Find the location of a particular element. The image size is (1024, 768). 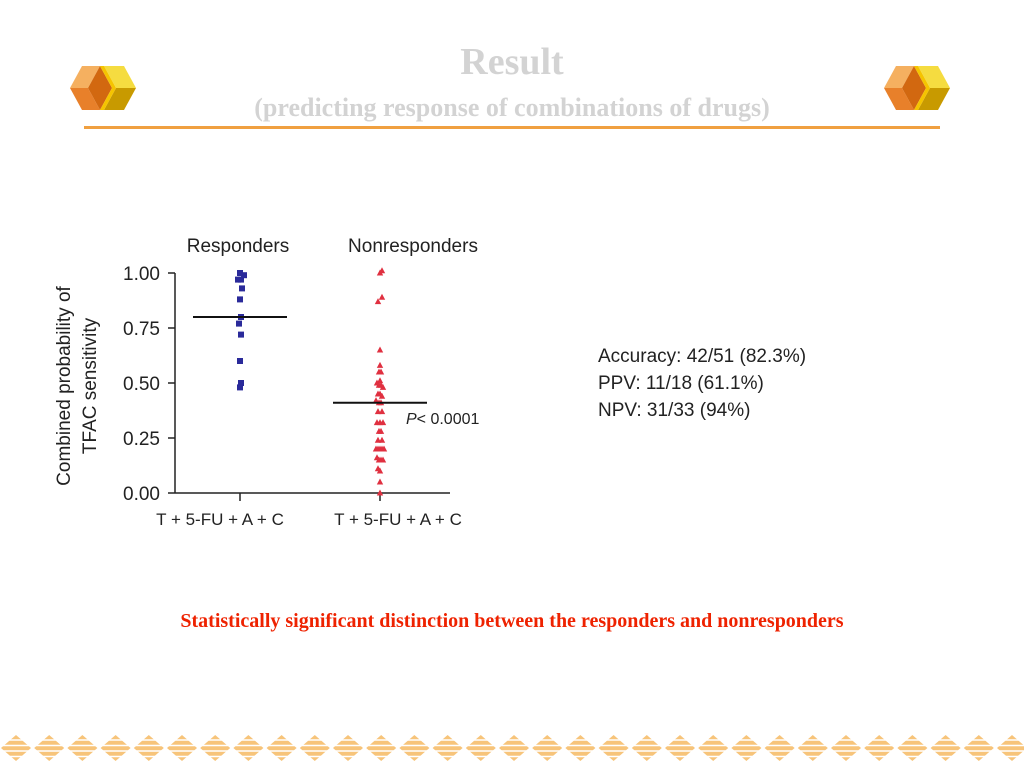

y-ticks: 0.00 0.25 0.50 0.75 1.00 is located at coordinates (149, 384).